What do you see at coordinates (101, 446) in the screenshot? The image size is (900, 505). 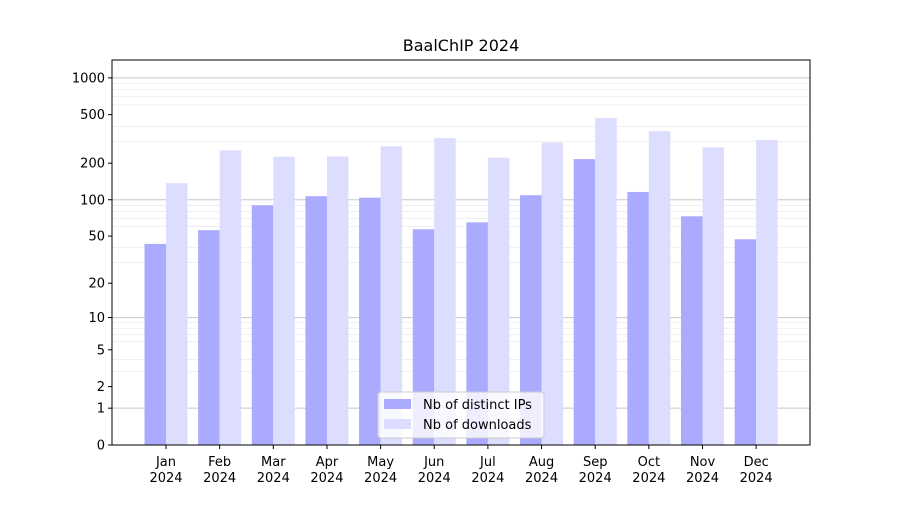 I see `y-tick-label: 0` at bounding box center [101, 446].